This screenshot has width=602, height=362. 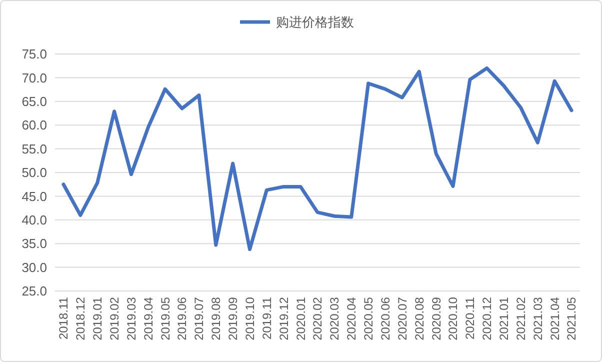 I want to click on x-tick-label: 2020.07, so click(x=402, y=318).